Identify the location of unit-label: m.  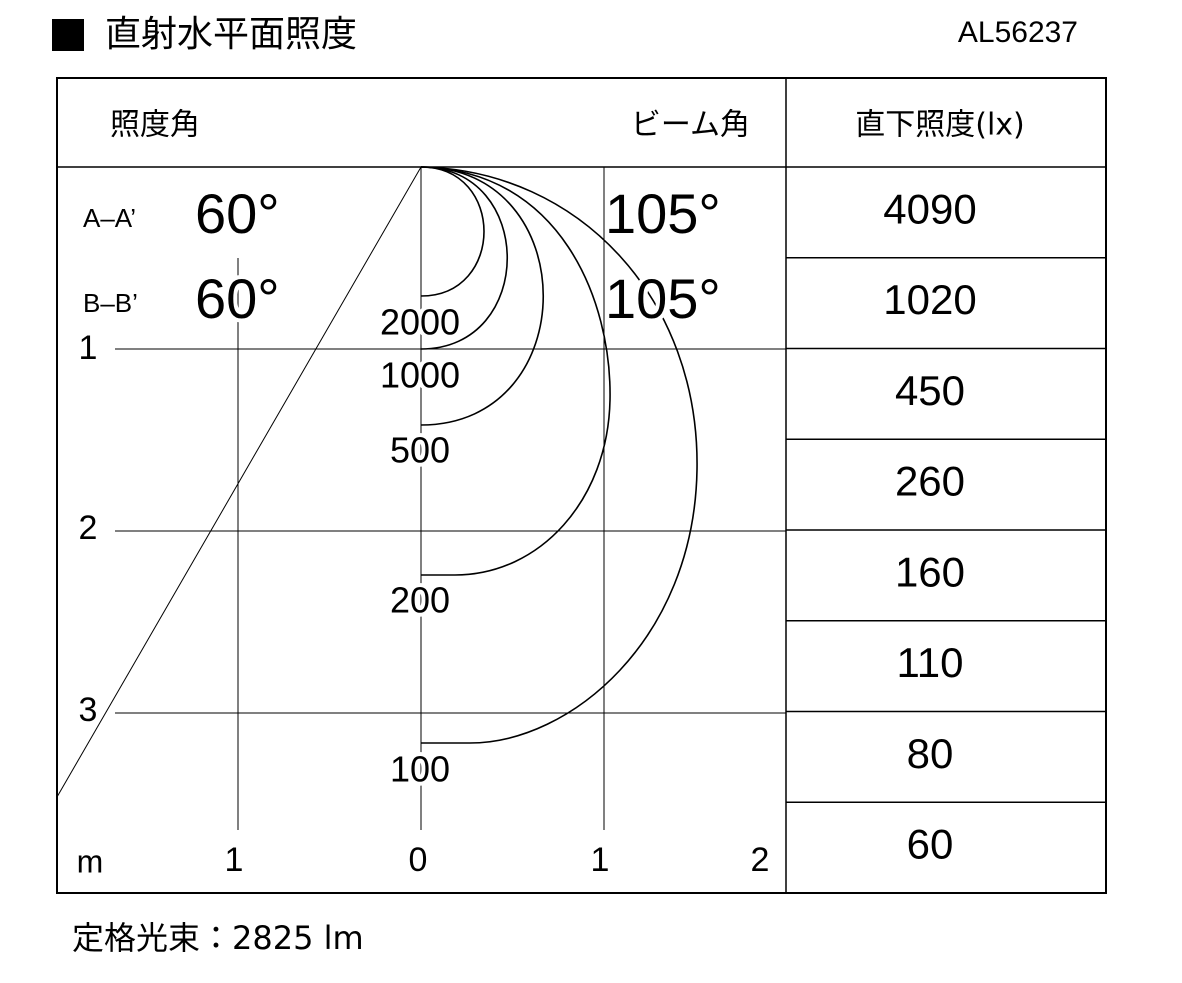
(90, 861).